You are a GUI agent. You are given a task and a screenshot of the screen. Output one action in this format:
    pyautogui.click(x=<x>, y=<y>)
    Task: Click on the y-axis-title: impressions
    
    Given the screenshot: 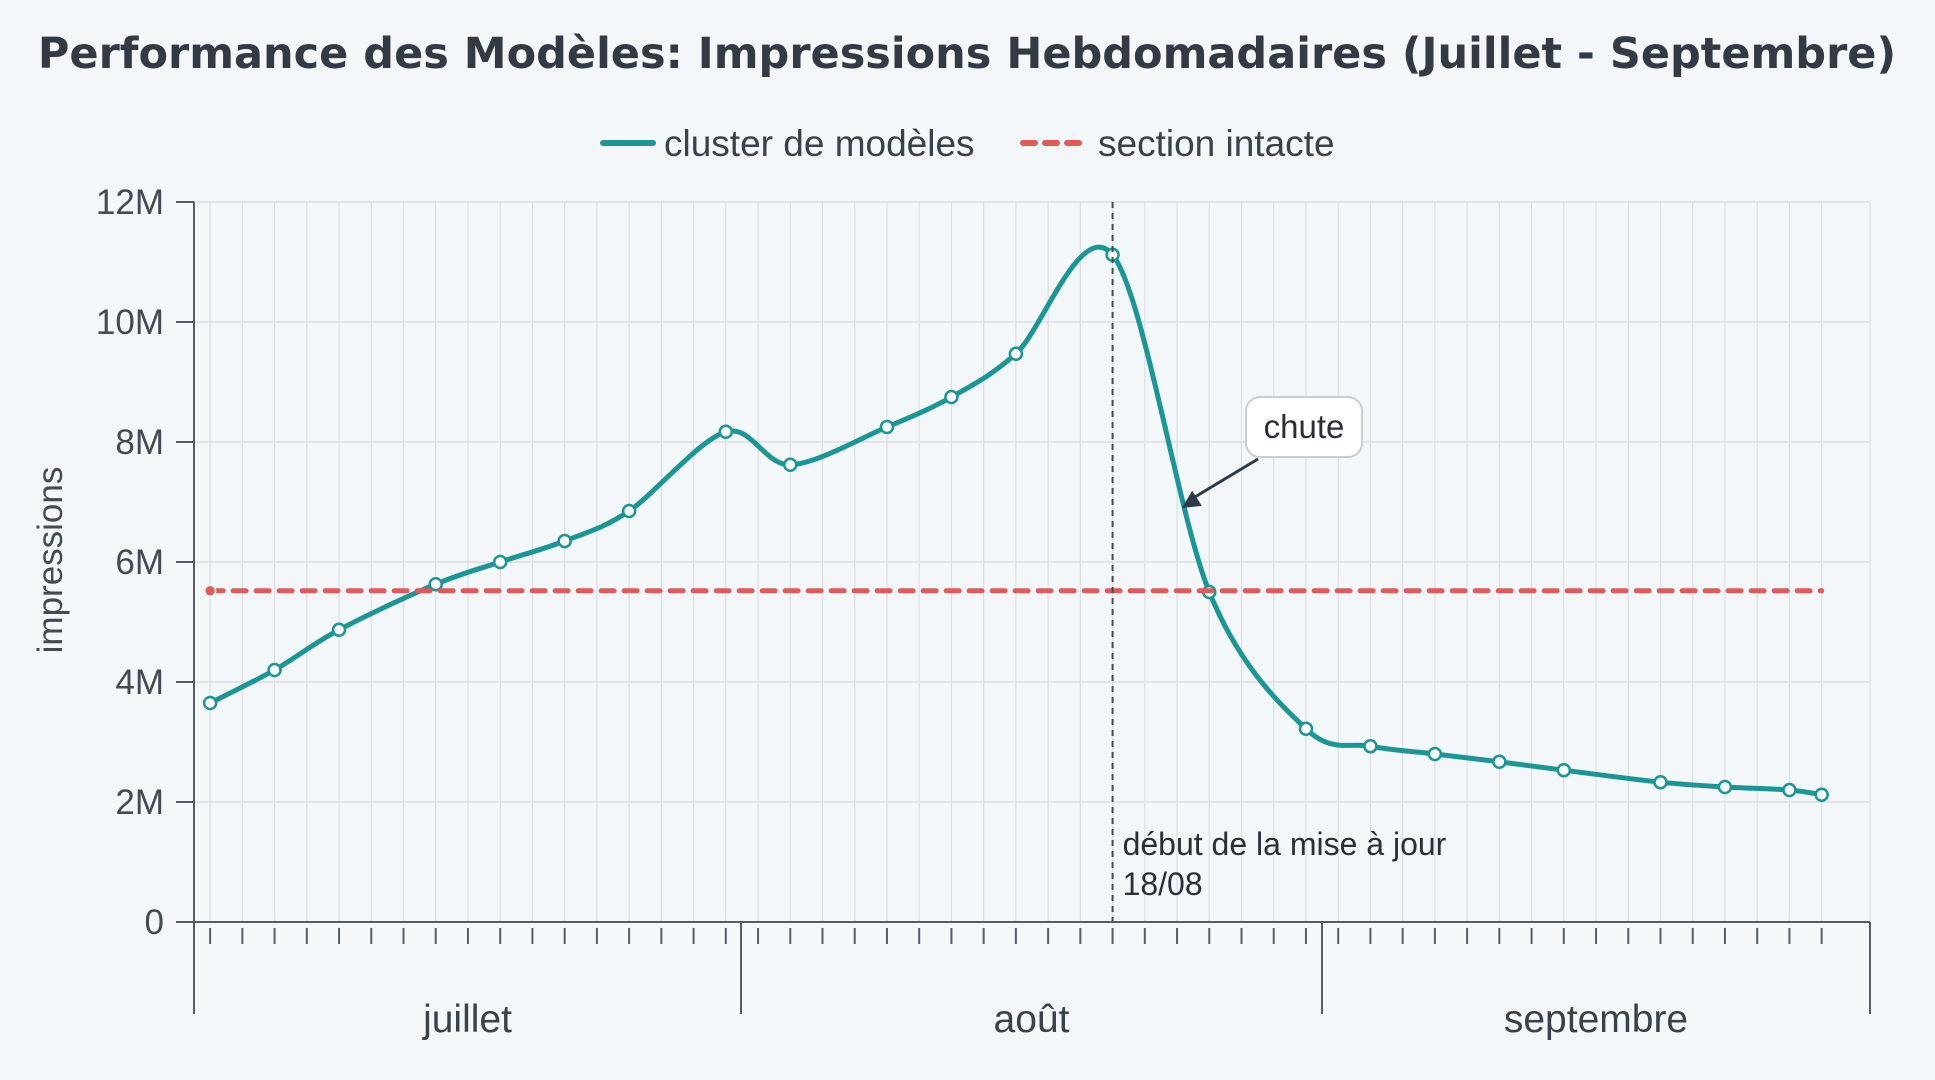 What is the action you would take?
    pyautogui.click(x=50, y=560)
    